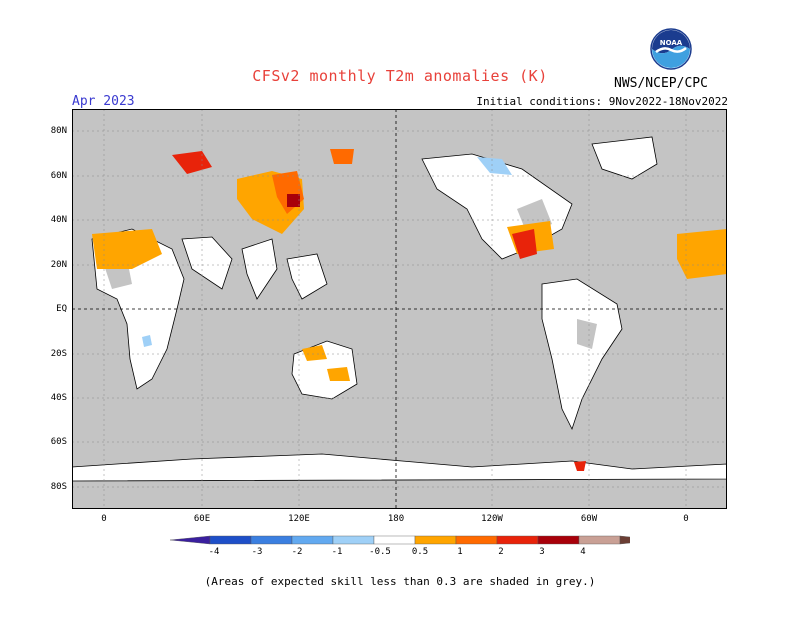 Image resolution: width=800 pixels, height=618 pixels. What do you see at coordinates (58, 265) in the screenshot?
I see `lat-label: 20N` at bounding box center [58, 265].